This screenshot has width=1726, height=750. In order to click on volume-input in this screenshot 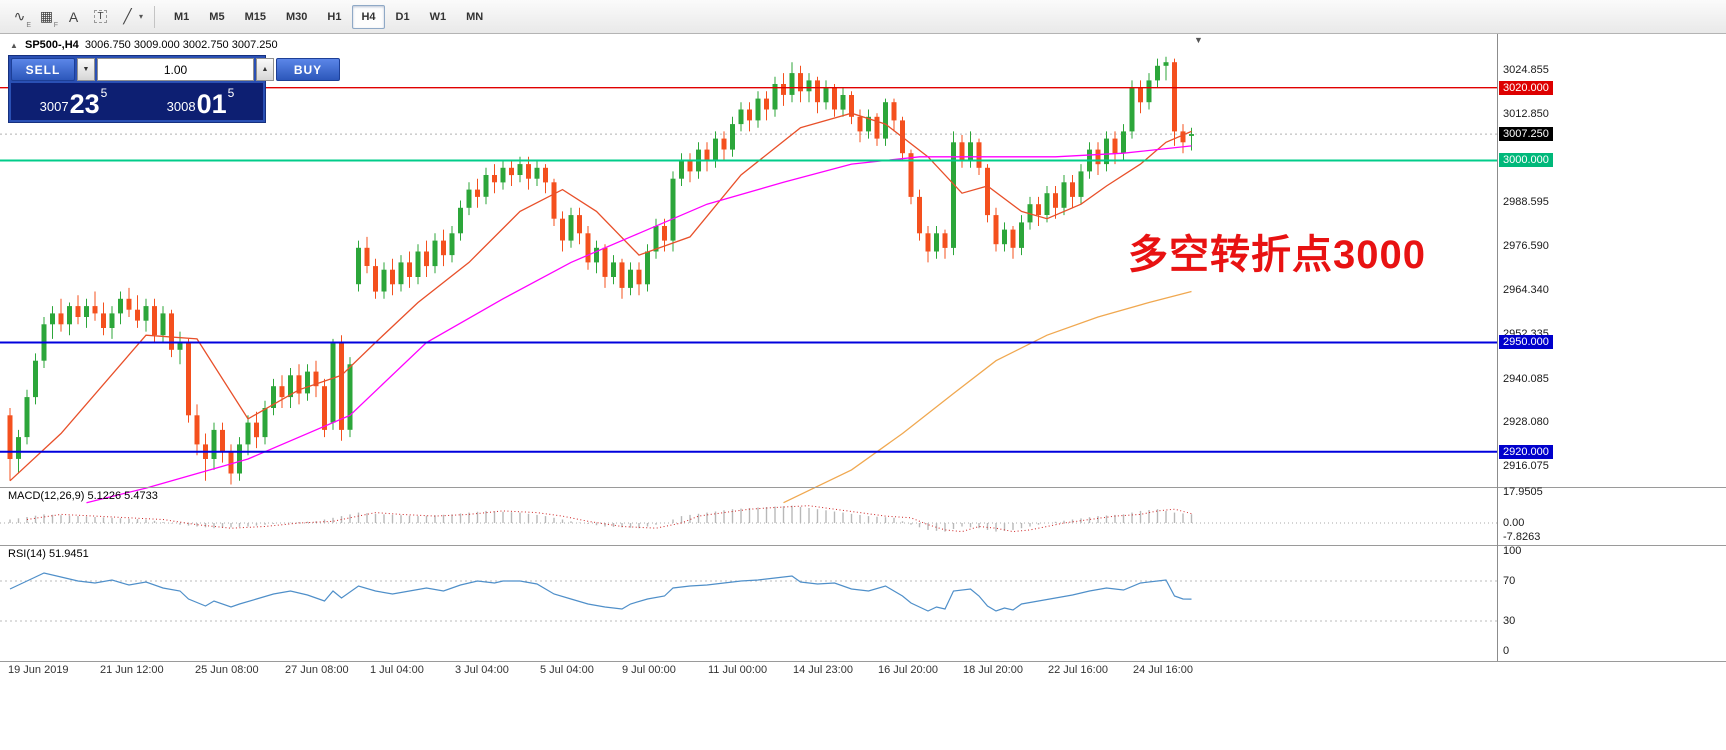, I will do `click(175, 69)`.